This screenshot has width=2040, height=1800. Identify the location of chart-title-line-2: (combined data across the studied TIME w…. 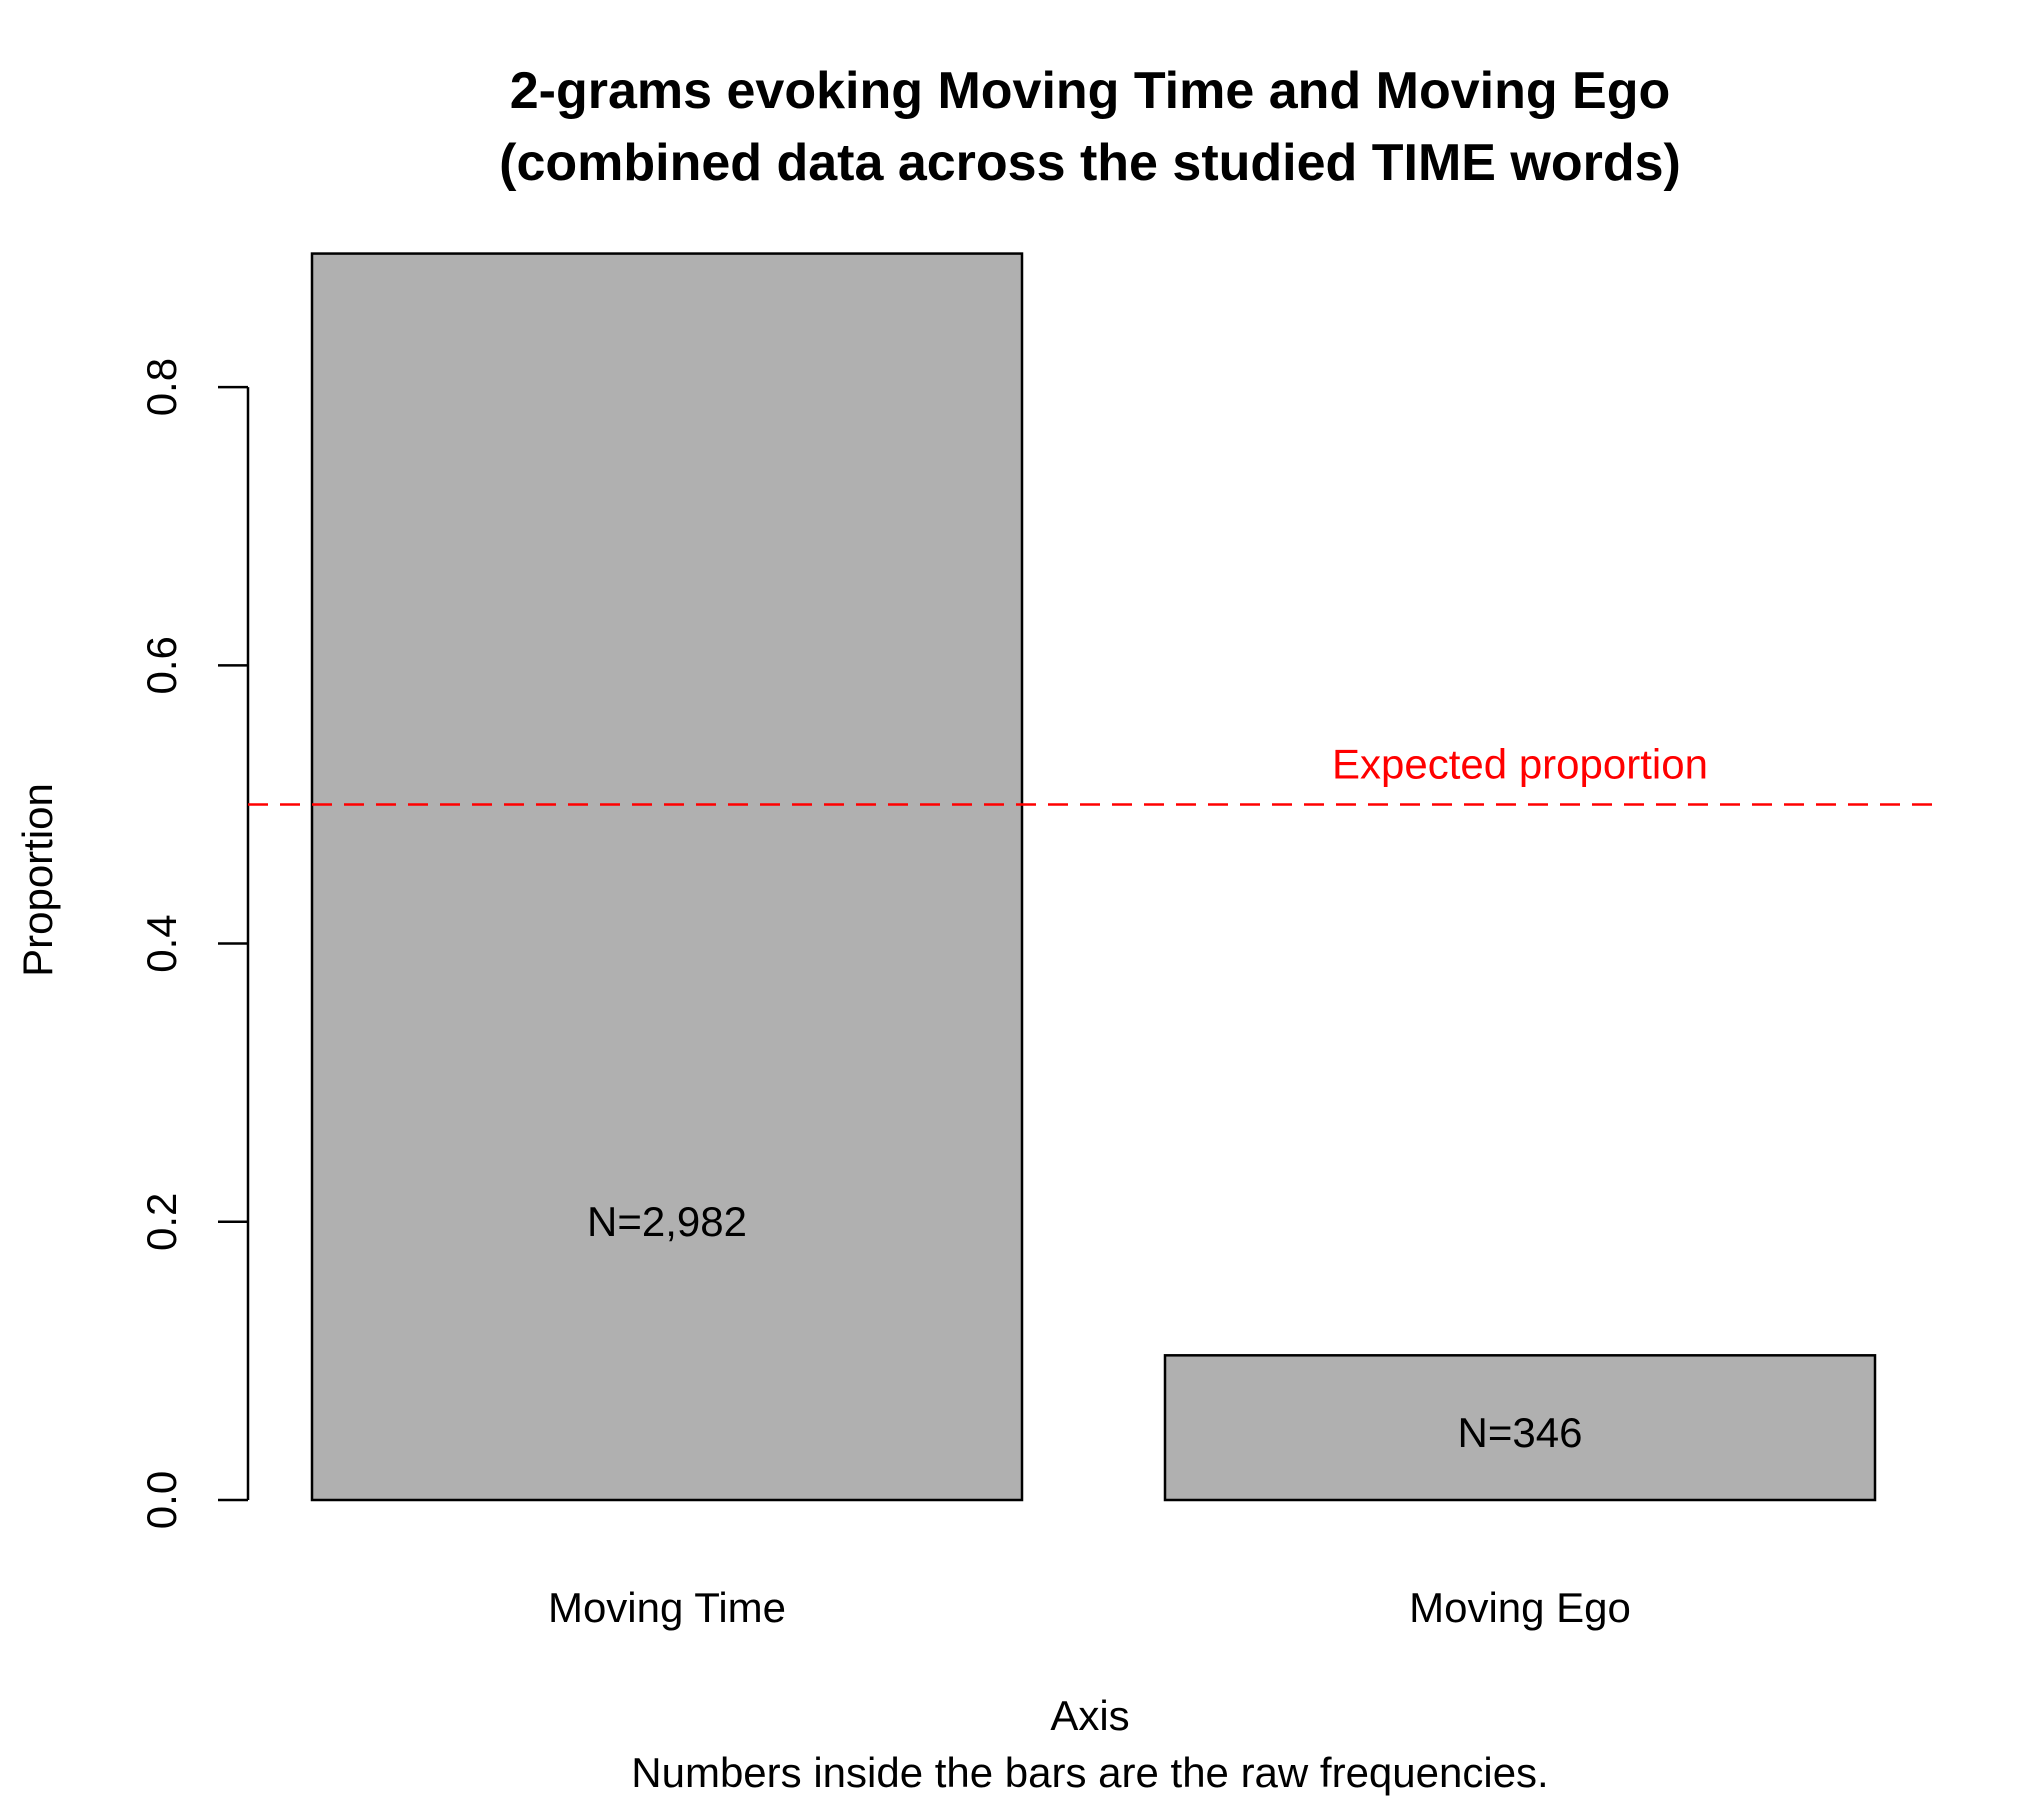
(1090, 163).